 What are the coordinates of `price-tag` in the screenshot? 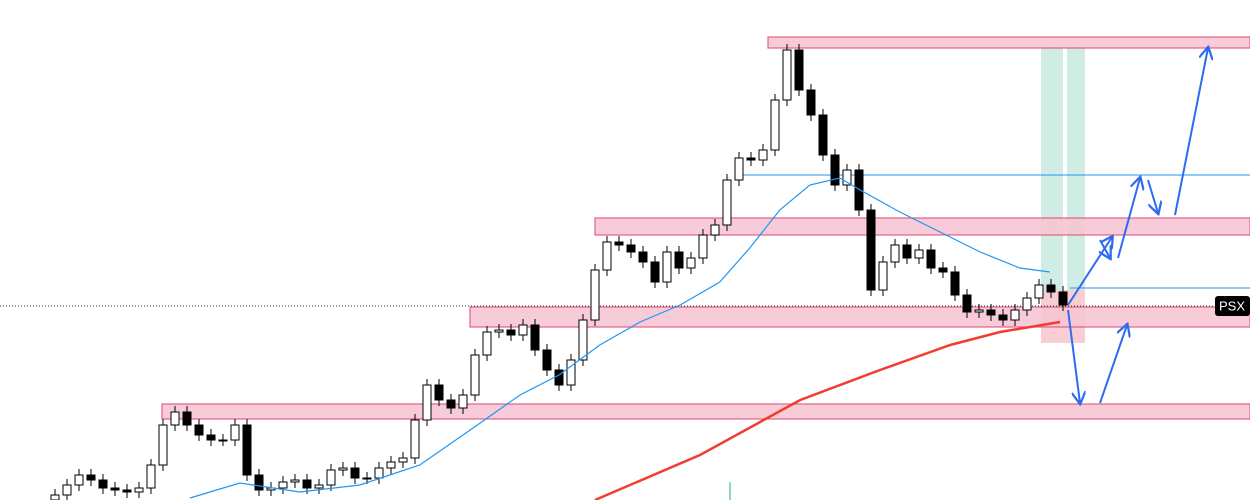 It's located at (1232, 306).